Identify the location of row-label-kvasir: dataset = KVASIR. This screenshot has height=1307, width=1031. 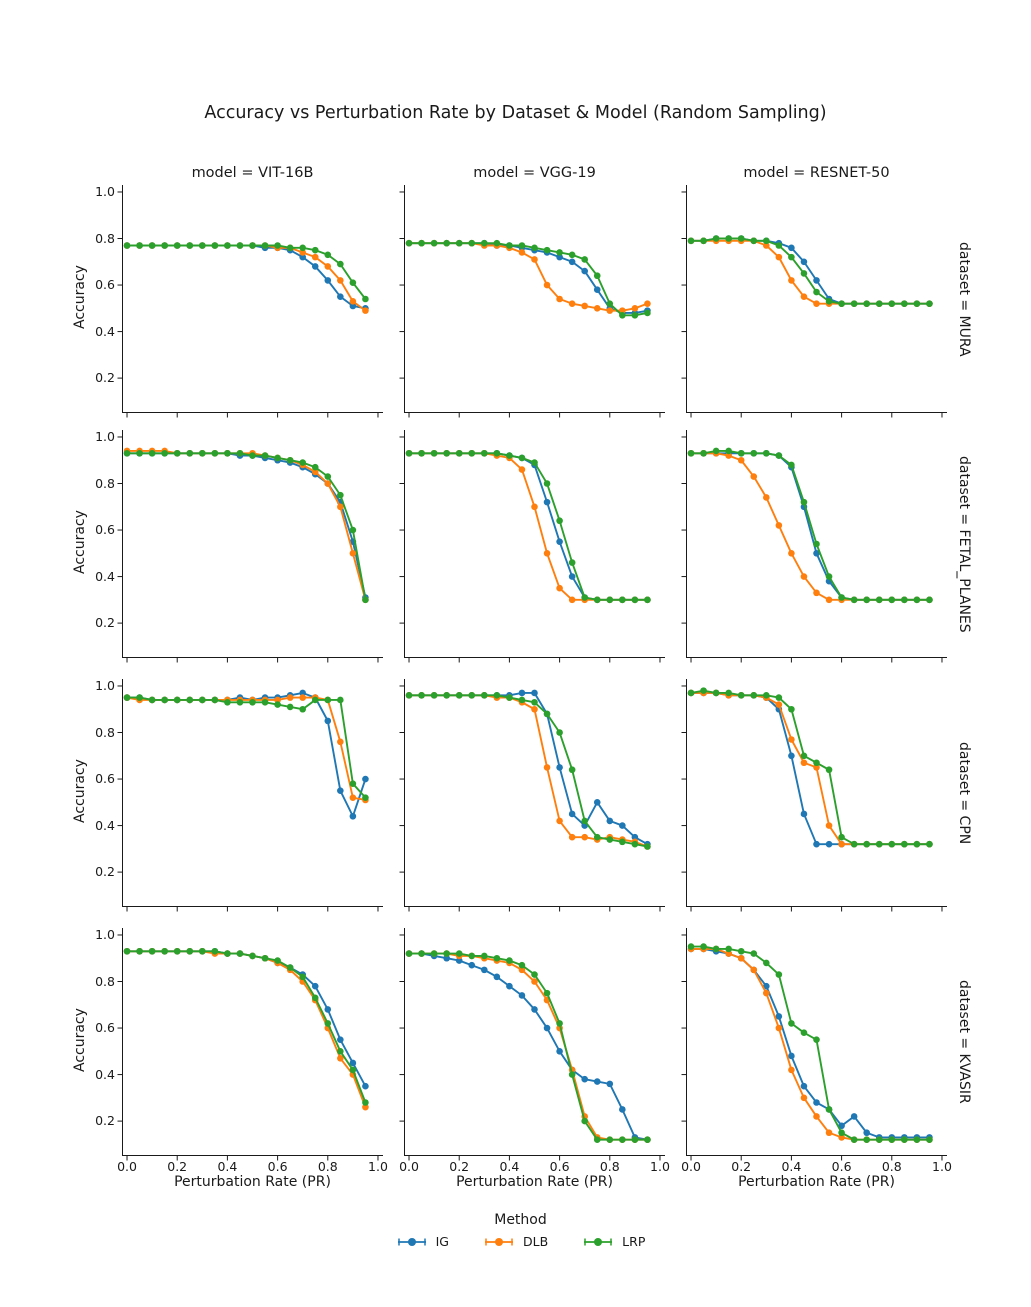
(964, 1042).